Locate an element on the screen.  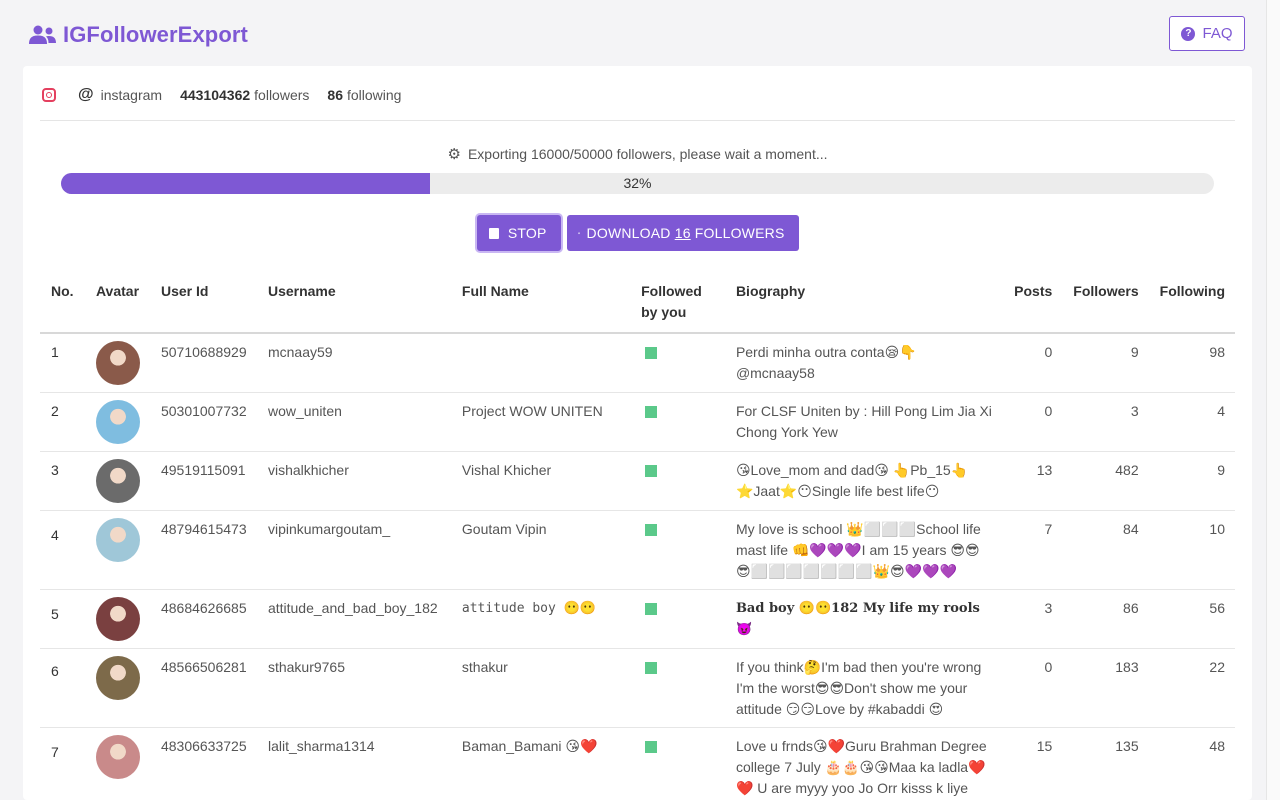
col-followers: Followers is located at coordinates (1105, 305).